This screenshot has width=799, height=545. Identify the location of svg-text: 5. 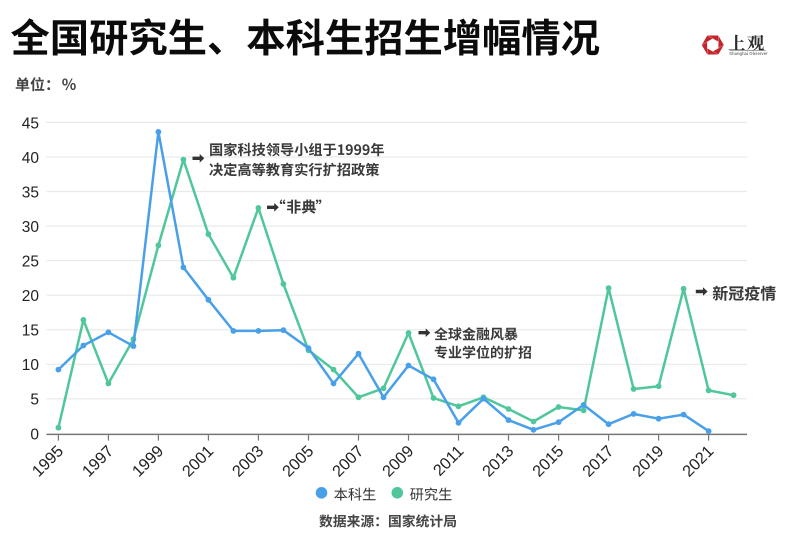
(34, 400).